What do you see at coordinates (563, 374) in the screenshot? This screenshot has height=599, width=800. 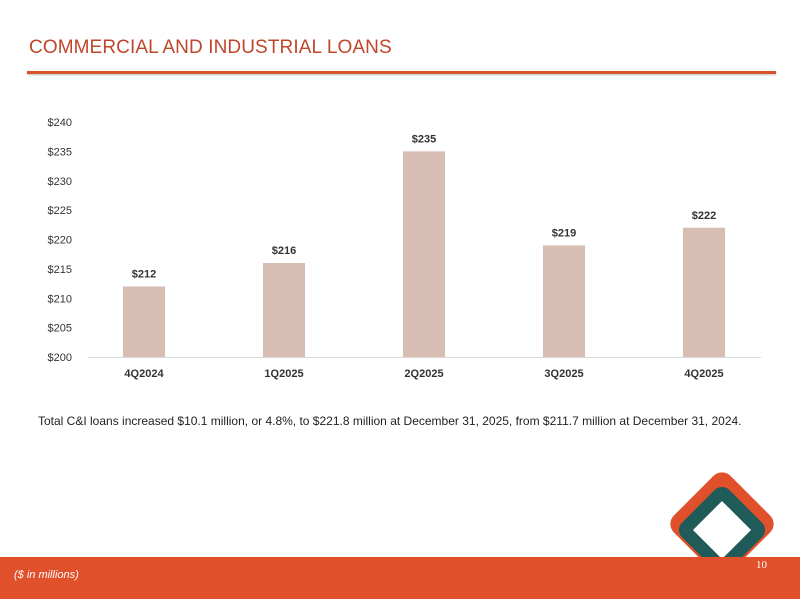 I see `x-tick-label: 3Q2025` at bounding box center [563, 374].